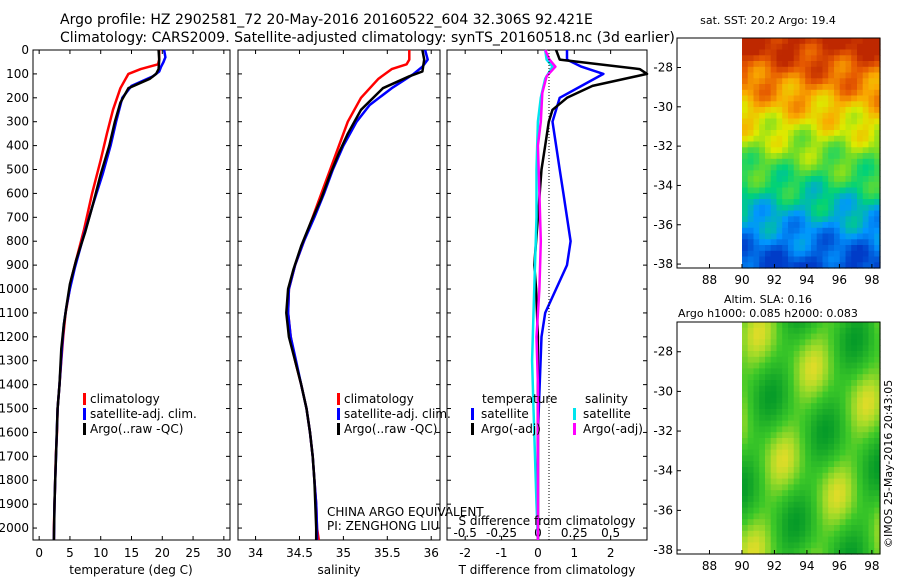 The width and height of the screenshot is (900, 580). What do you see at coordinates (709, 566) in the screenshot?
I see `map-x-tick-label: 88` at bounding box center [709, 566].